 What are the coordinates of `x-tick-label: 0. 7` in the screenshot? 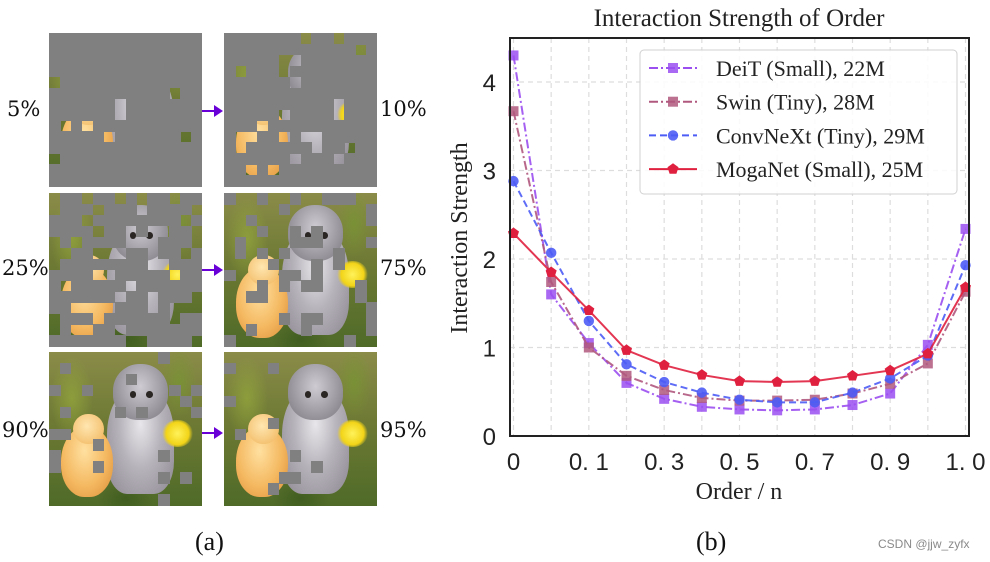 It's located at (815, 462).